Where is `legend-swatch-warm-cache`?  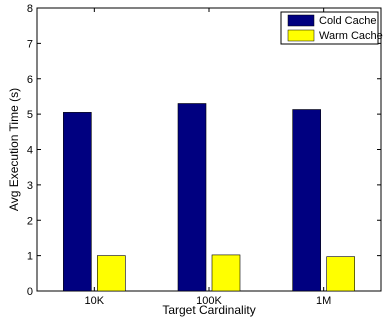
legend-swatch-warm-cache is located at coordinates (301, 35).